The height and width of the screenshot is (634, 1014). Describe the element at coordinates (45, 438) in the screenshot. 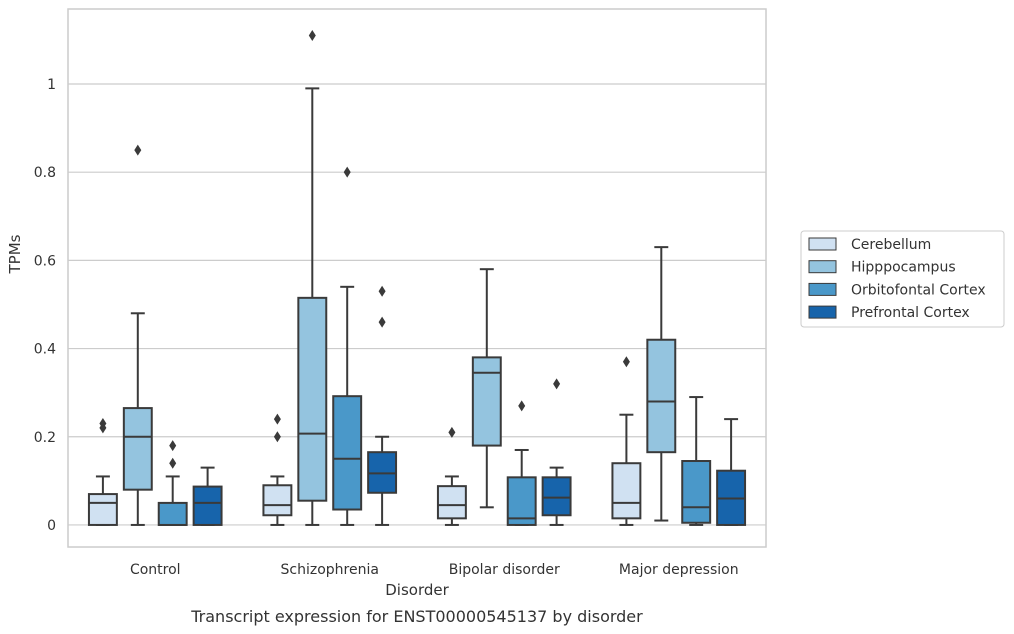

I see `y-tick-label: 0.2` at that location.